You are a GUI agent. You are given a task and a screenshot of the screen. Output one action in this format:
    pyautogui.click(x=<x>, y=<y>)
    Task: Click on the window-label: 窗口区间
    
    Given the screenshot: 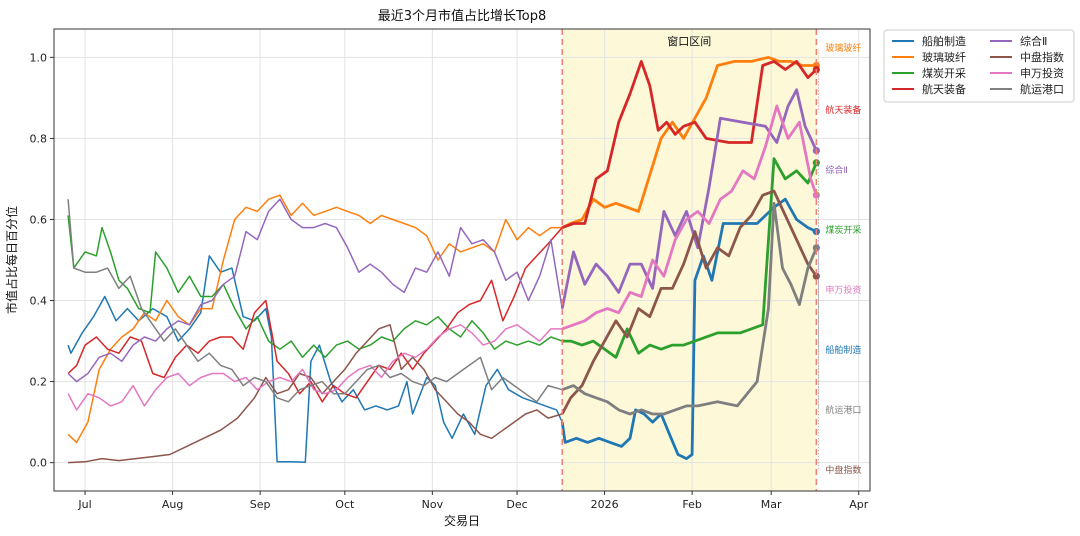 What is the action you would take?
    pyautogui.click(x=689, y=41)
    